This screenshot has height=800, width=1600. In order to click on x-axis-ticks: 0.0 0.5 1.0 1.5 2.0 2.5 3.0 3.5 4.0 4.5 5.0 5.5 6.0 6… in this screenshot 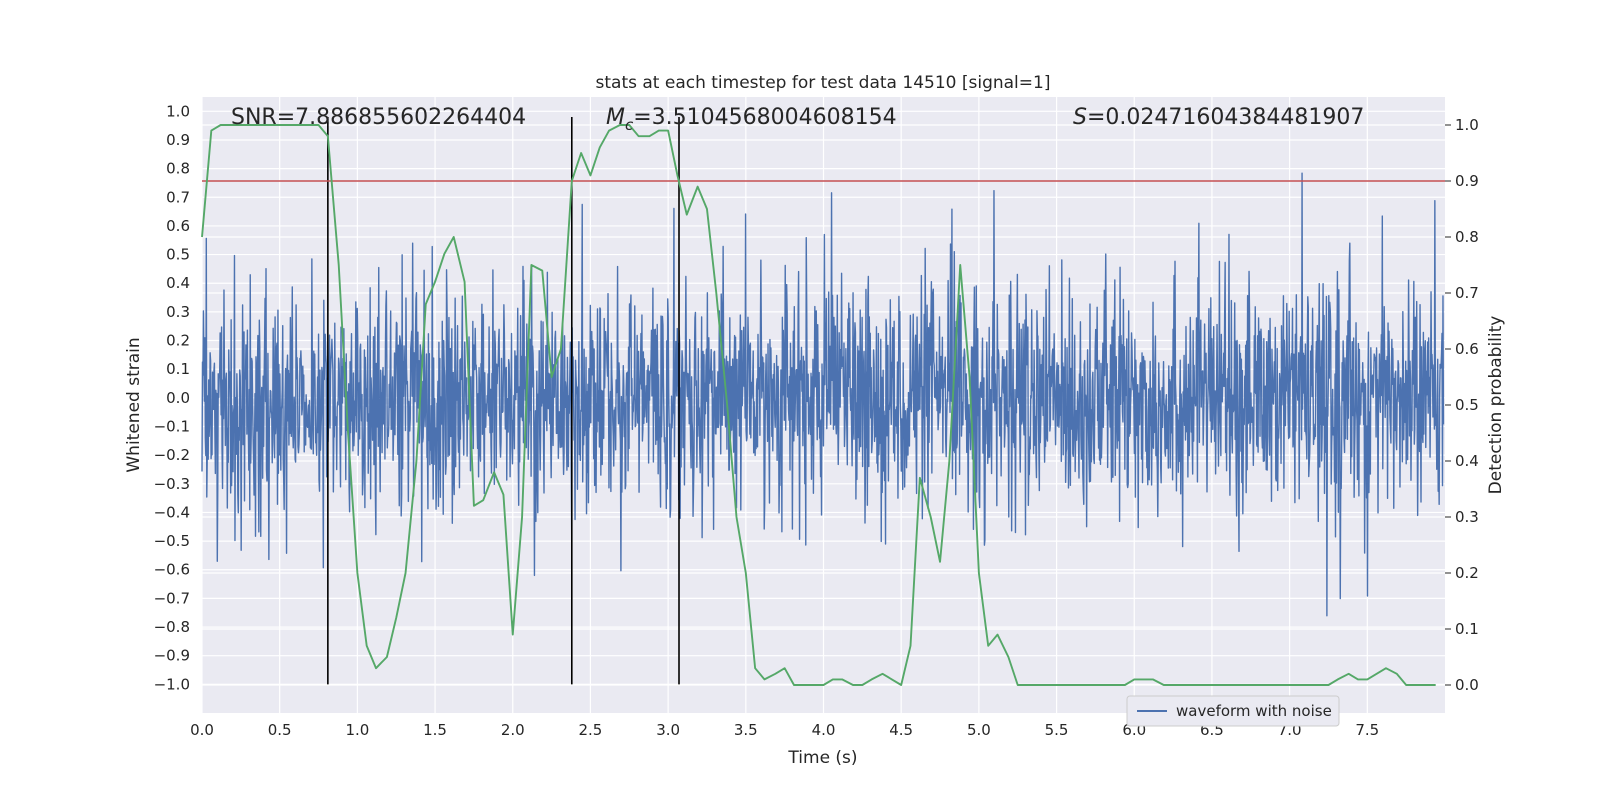, I will do `click(784, 730)`.